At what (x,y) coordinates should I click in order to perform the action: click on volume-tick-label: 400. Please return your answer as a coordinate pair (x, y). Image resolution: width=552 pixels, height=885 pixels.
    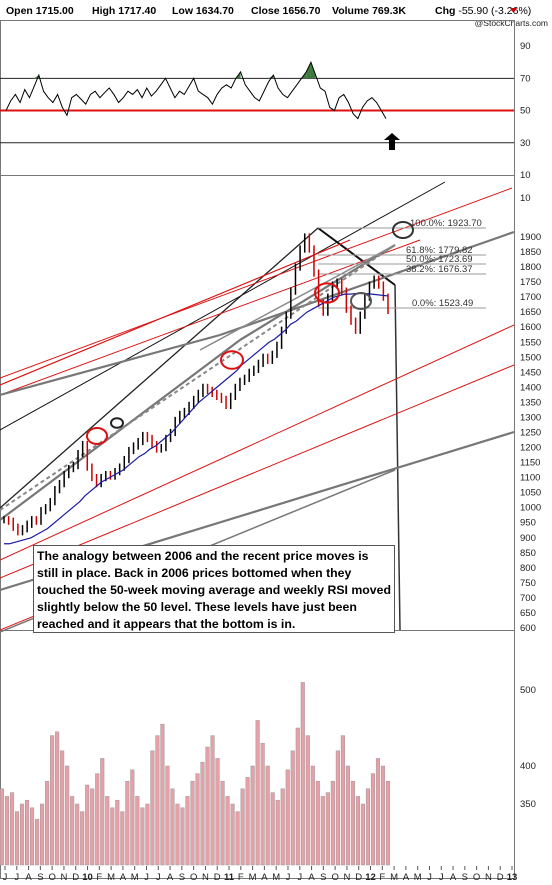
    Looking at the image, I should click on (528, 766).